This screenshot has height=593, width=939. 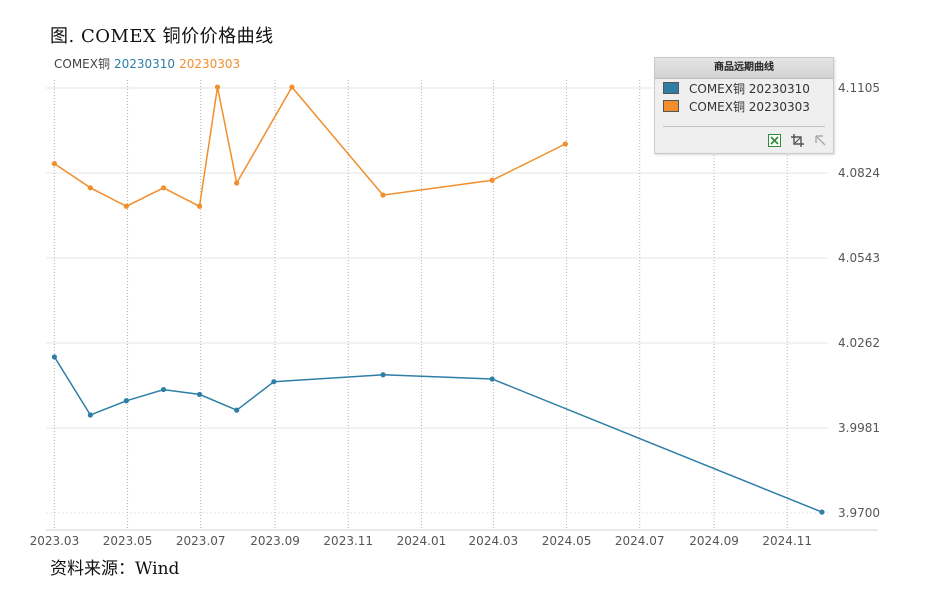 What do you see at coordinates (640, 541) in the screenshot?
I see `x-tick-label: 2024.07` at bounding box center [640, 541].